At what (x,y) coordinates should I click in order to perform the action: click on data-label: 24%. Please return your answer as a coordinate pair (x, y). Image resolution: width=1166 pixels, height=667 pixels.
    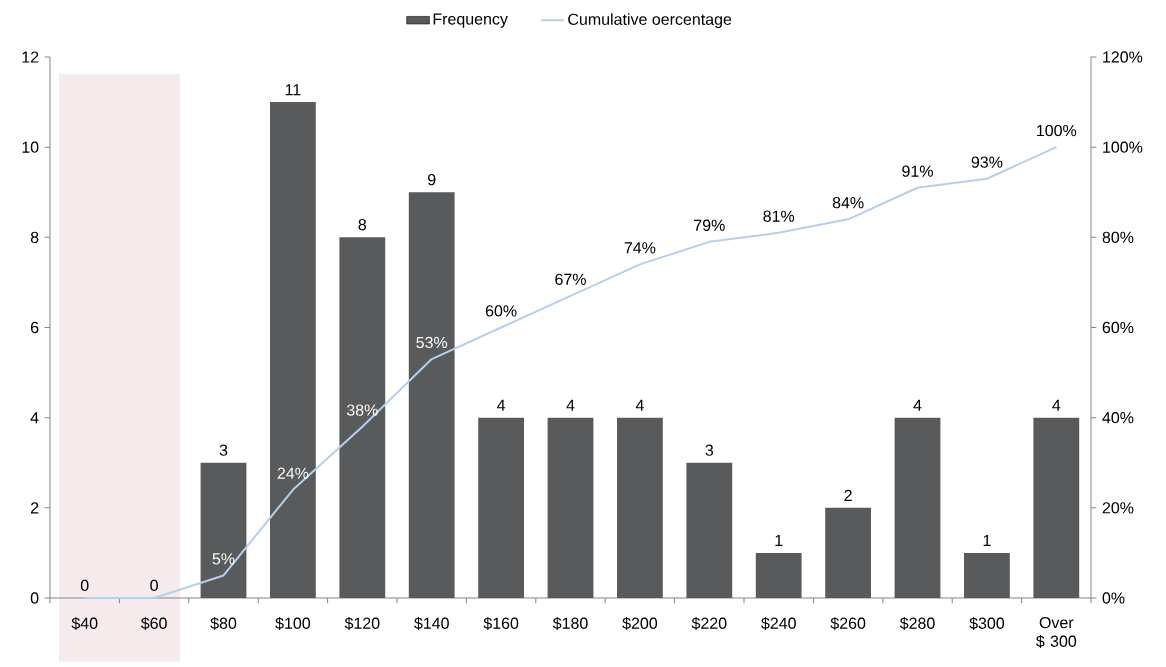
    Looking at the image, I should click on (293, 473).